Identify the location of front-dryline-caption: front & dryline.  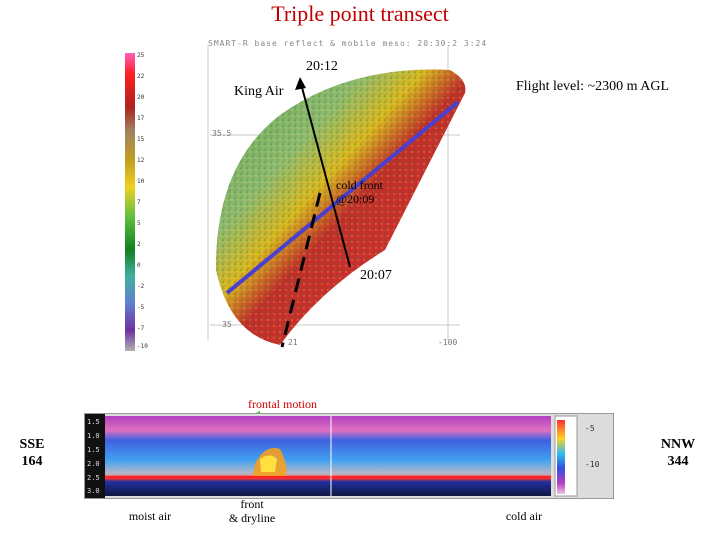
(252, 511).